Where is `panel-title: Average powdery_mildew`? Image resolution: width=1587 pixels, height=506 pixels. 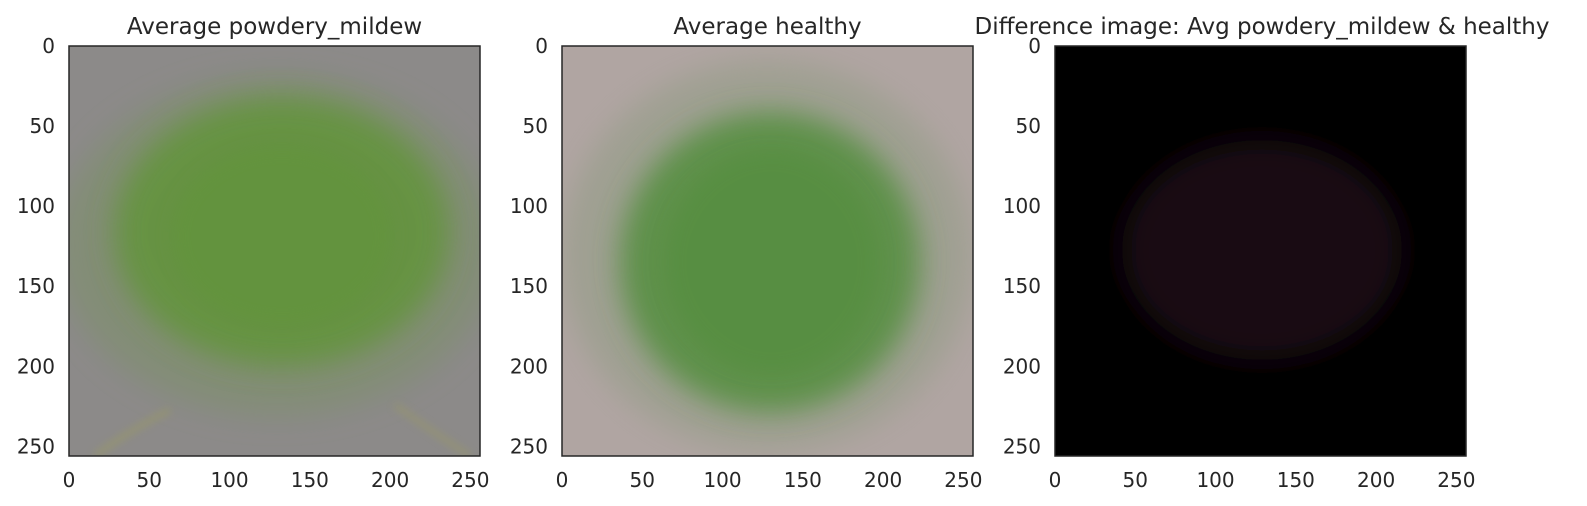
panel-title: Average powdery_mildew is located at coordinates (274, 27).